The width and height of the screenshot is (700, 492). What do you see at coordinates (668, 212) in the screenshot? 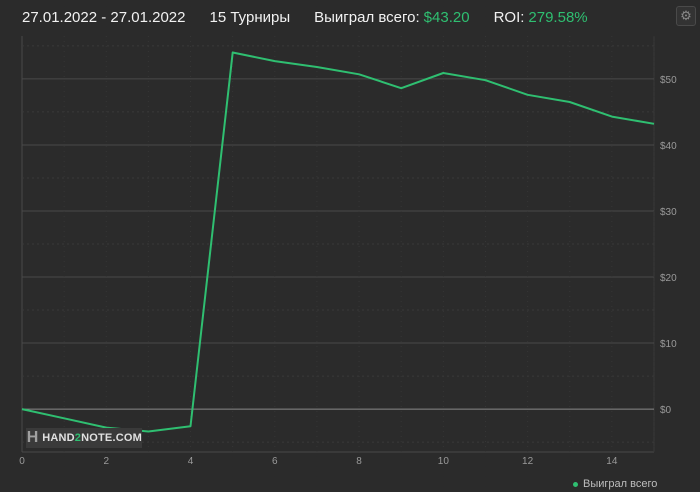
I see `y-tick-label: $30` at bounding box center [668, 212].